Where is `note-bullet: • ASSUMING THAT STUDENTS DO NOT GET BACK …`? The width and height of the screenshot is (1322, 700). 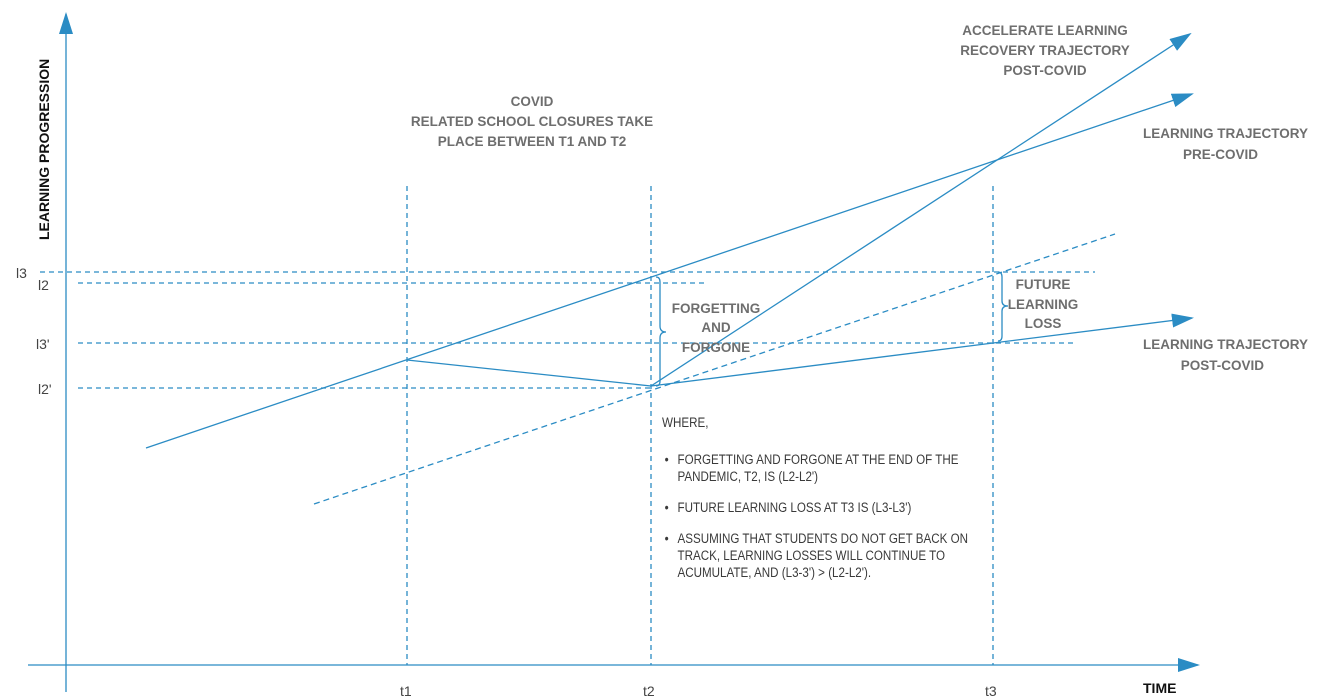
note-bullet: • ASSUMING THAT STUDENTS DO NOT GET BACK … is located at coordinates (824, 555).